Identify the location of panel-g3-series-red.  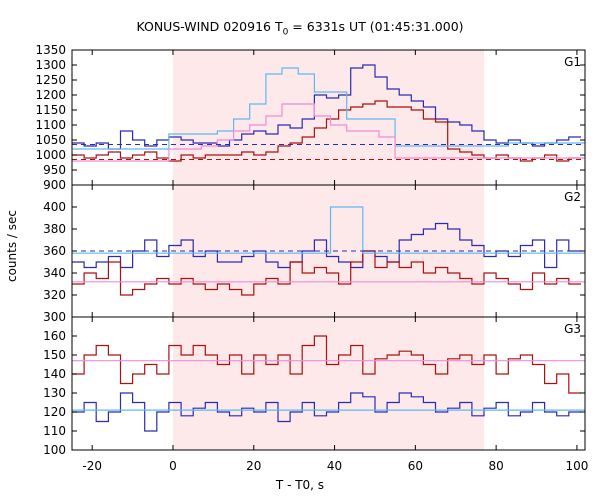
(326, 364).